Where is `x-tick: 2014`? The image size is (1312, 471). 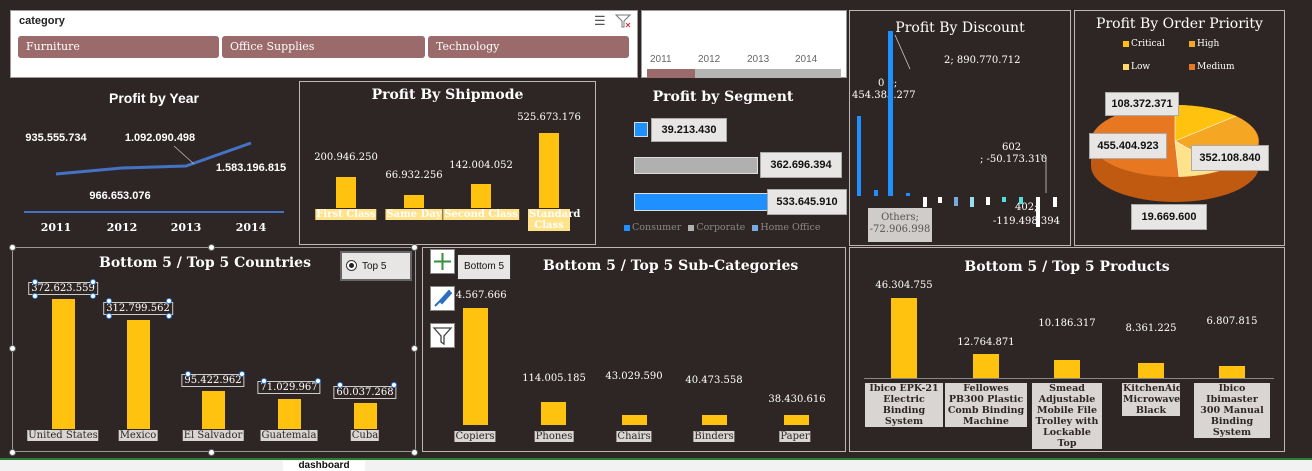 x-tick: 2014 is located at coordinates (251, 227).